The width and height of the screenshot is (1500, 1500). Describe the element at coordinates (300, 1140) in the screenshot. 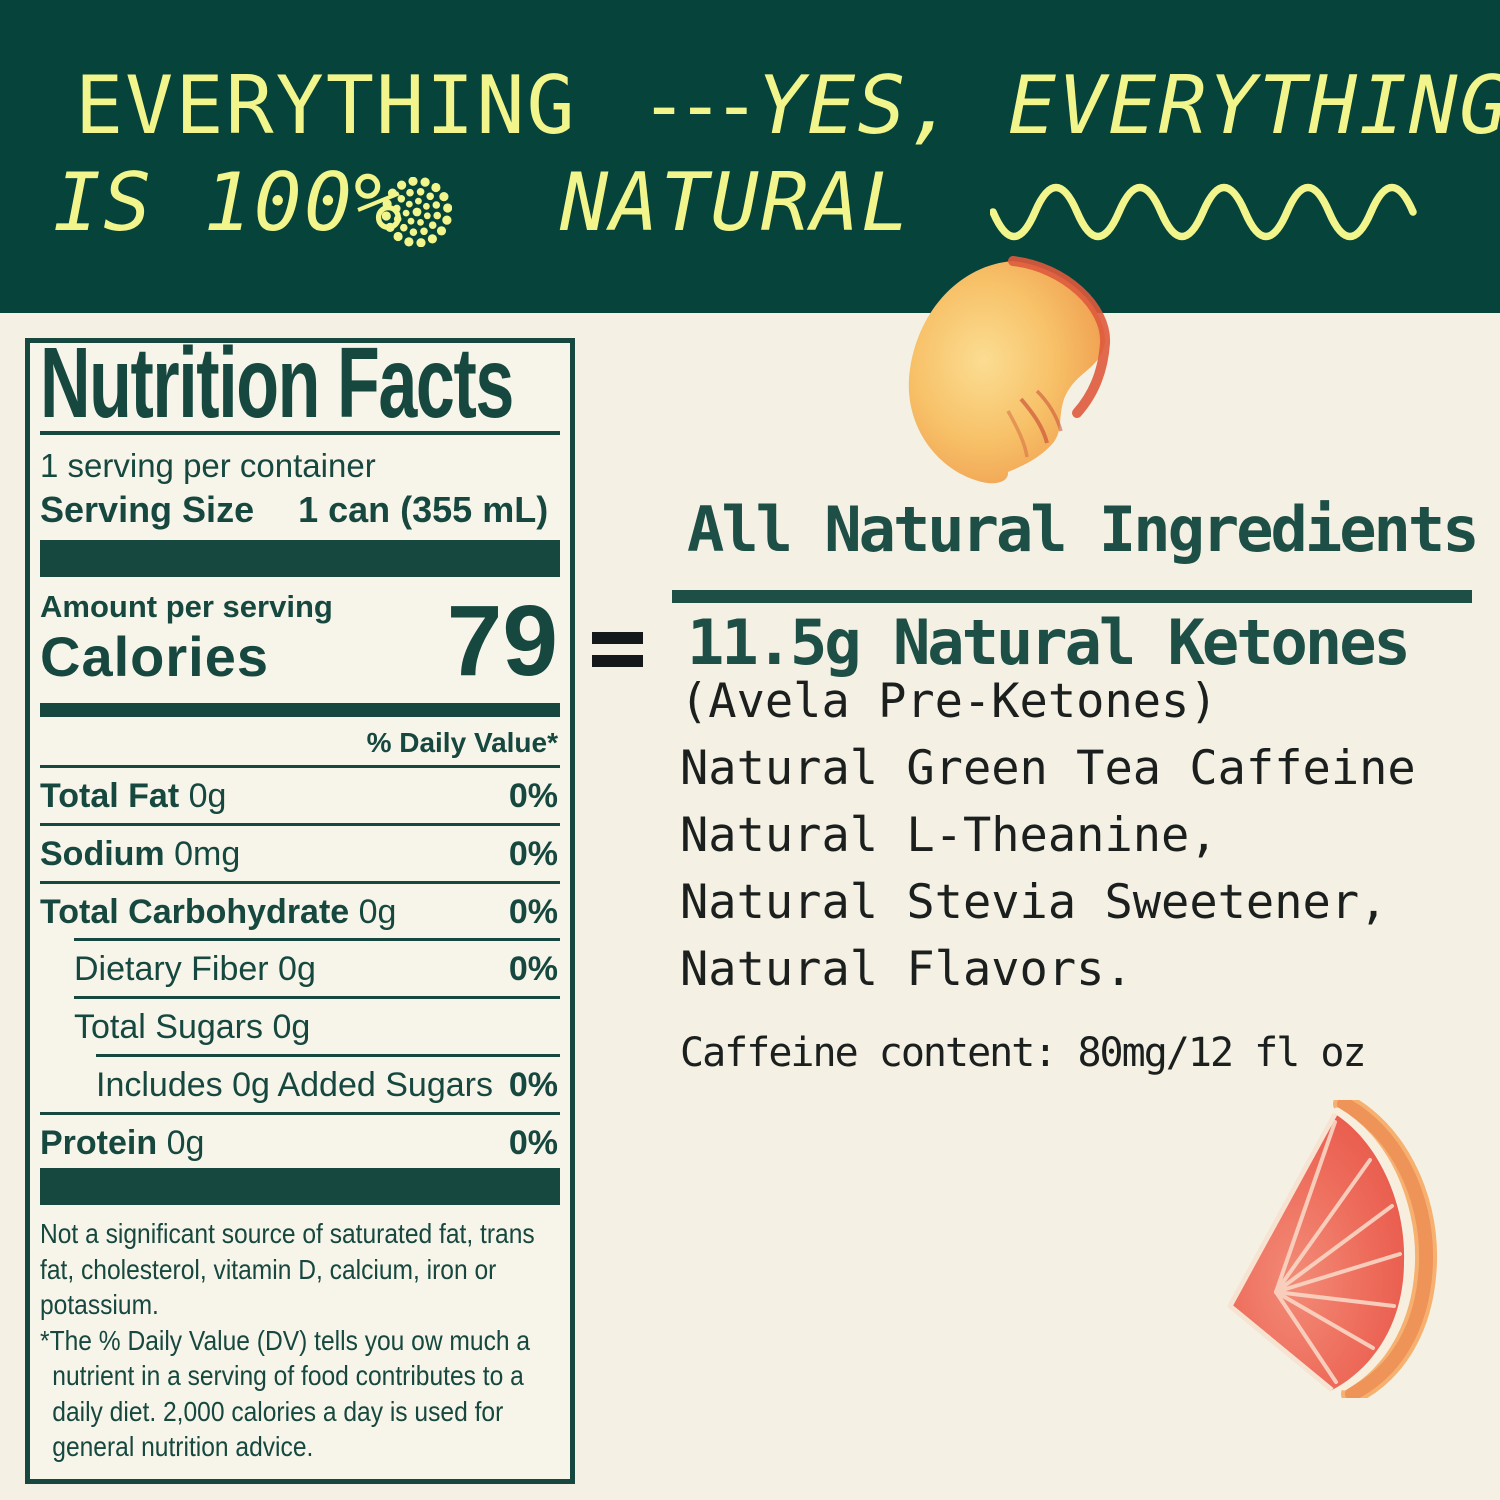

I see `nutrient-row: Protein 0g 0%` at that location.